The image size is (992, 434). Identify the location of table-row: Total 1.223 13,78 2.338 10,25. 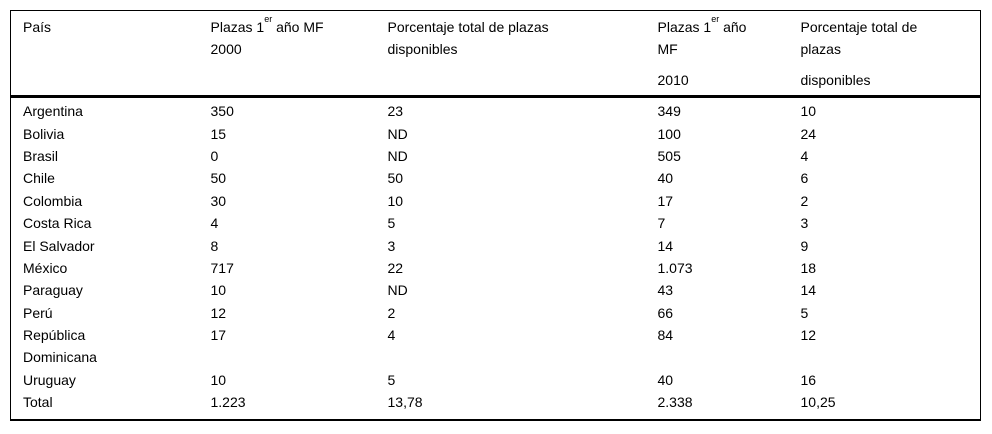
(496, 405).